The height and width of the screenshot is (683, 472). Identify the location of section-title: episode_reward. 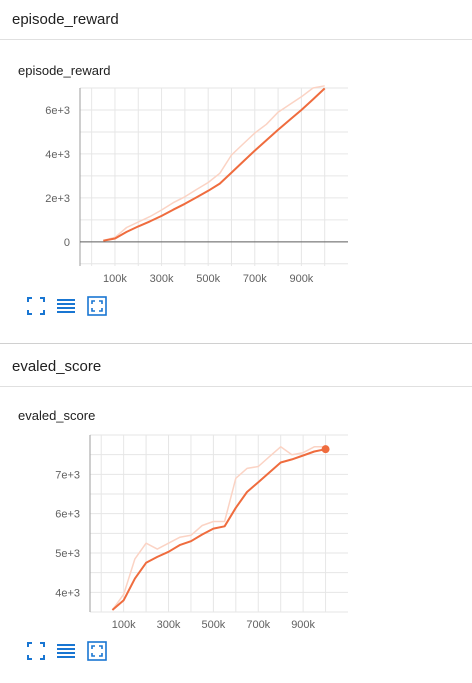
(65, 19).